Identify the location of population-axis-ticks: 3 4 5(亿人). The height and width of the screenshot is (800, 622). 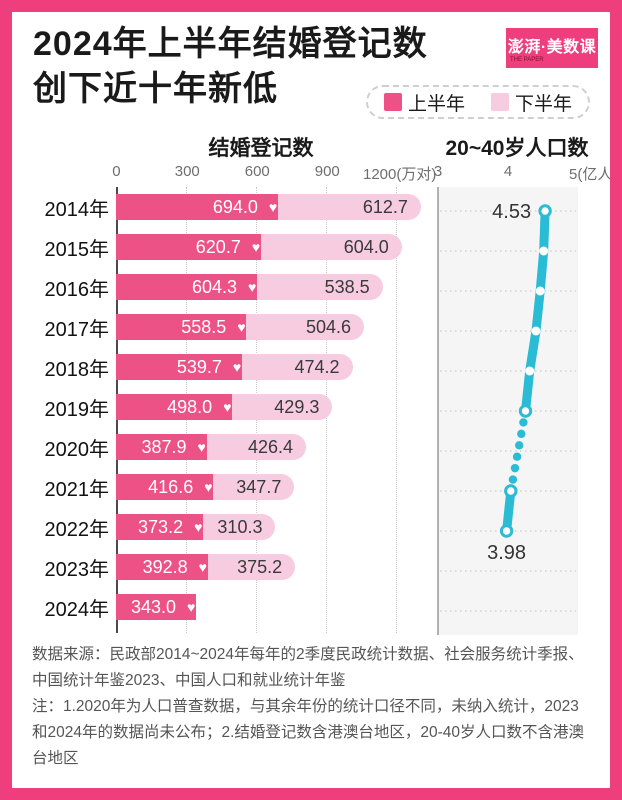
(521, 174).